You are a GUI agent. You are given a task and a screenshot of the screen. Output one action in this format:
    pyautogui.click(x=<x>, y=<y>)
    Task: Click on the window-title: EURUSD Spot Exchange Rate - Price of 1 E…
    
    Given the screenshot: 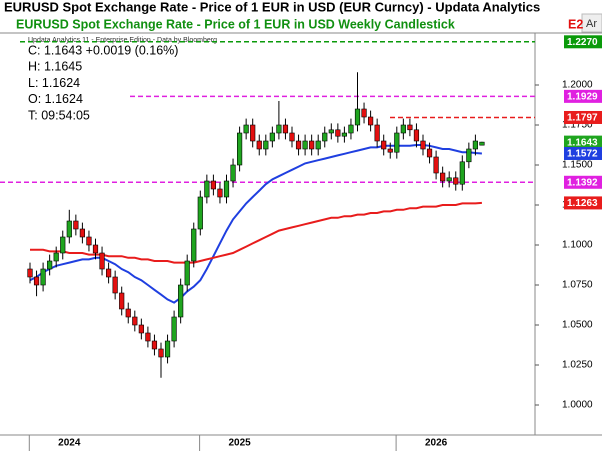 What is the action you would take?
    pyautogui.click(x=272, y=7)
    